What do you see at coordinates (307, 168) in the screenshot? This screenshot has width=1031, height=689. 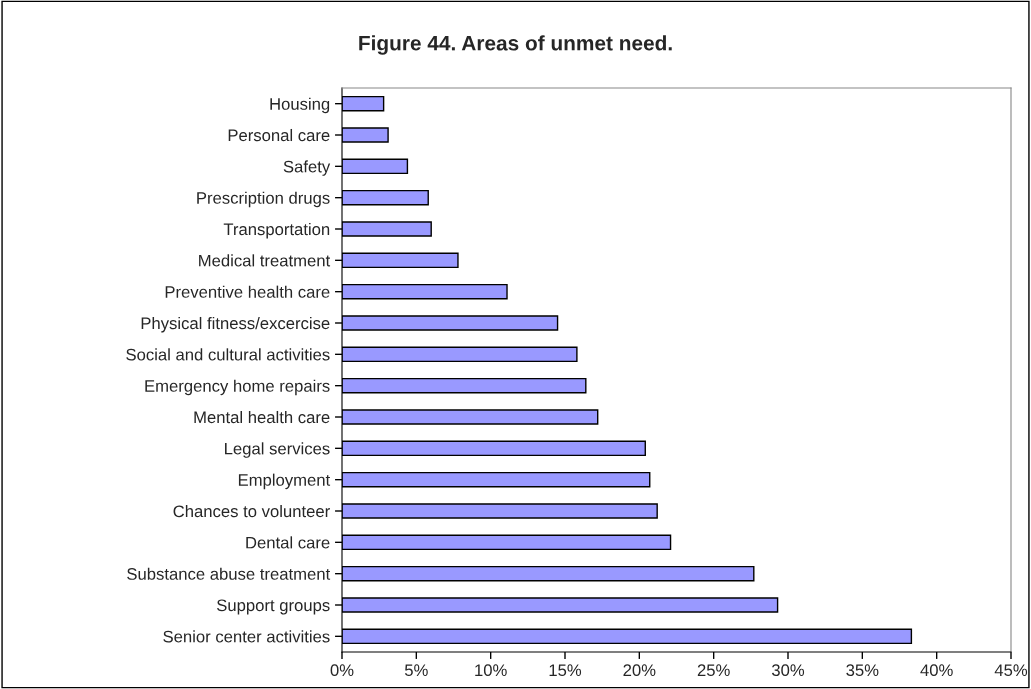 I see `y-tick-label: Safety` at bounding box center [307, 168].